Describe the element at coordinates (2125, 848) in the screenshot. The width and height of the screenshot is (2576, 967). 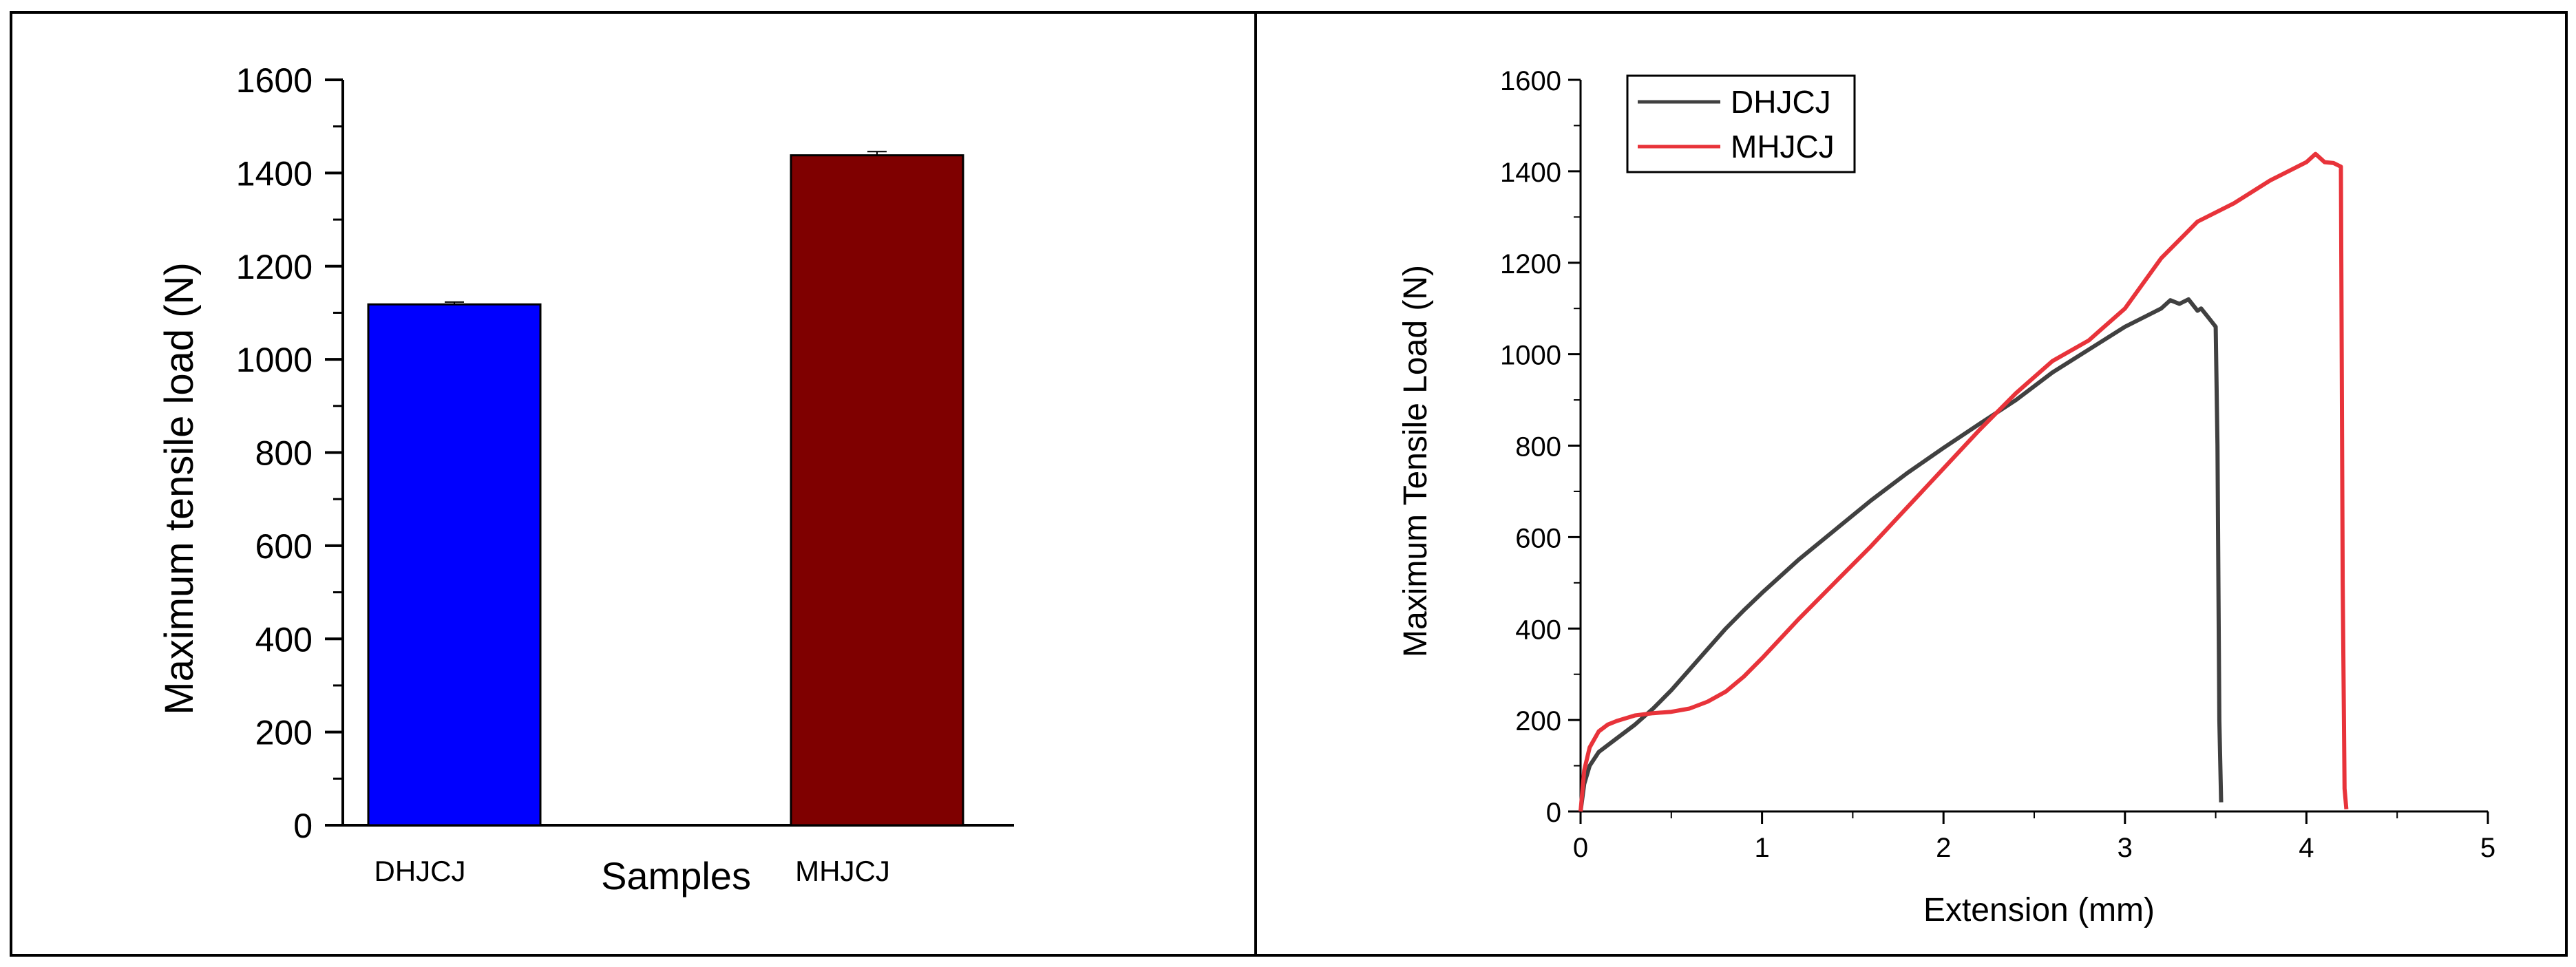
I see `x-tick-label: 3` at that location.